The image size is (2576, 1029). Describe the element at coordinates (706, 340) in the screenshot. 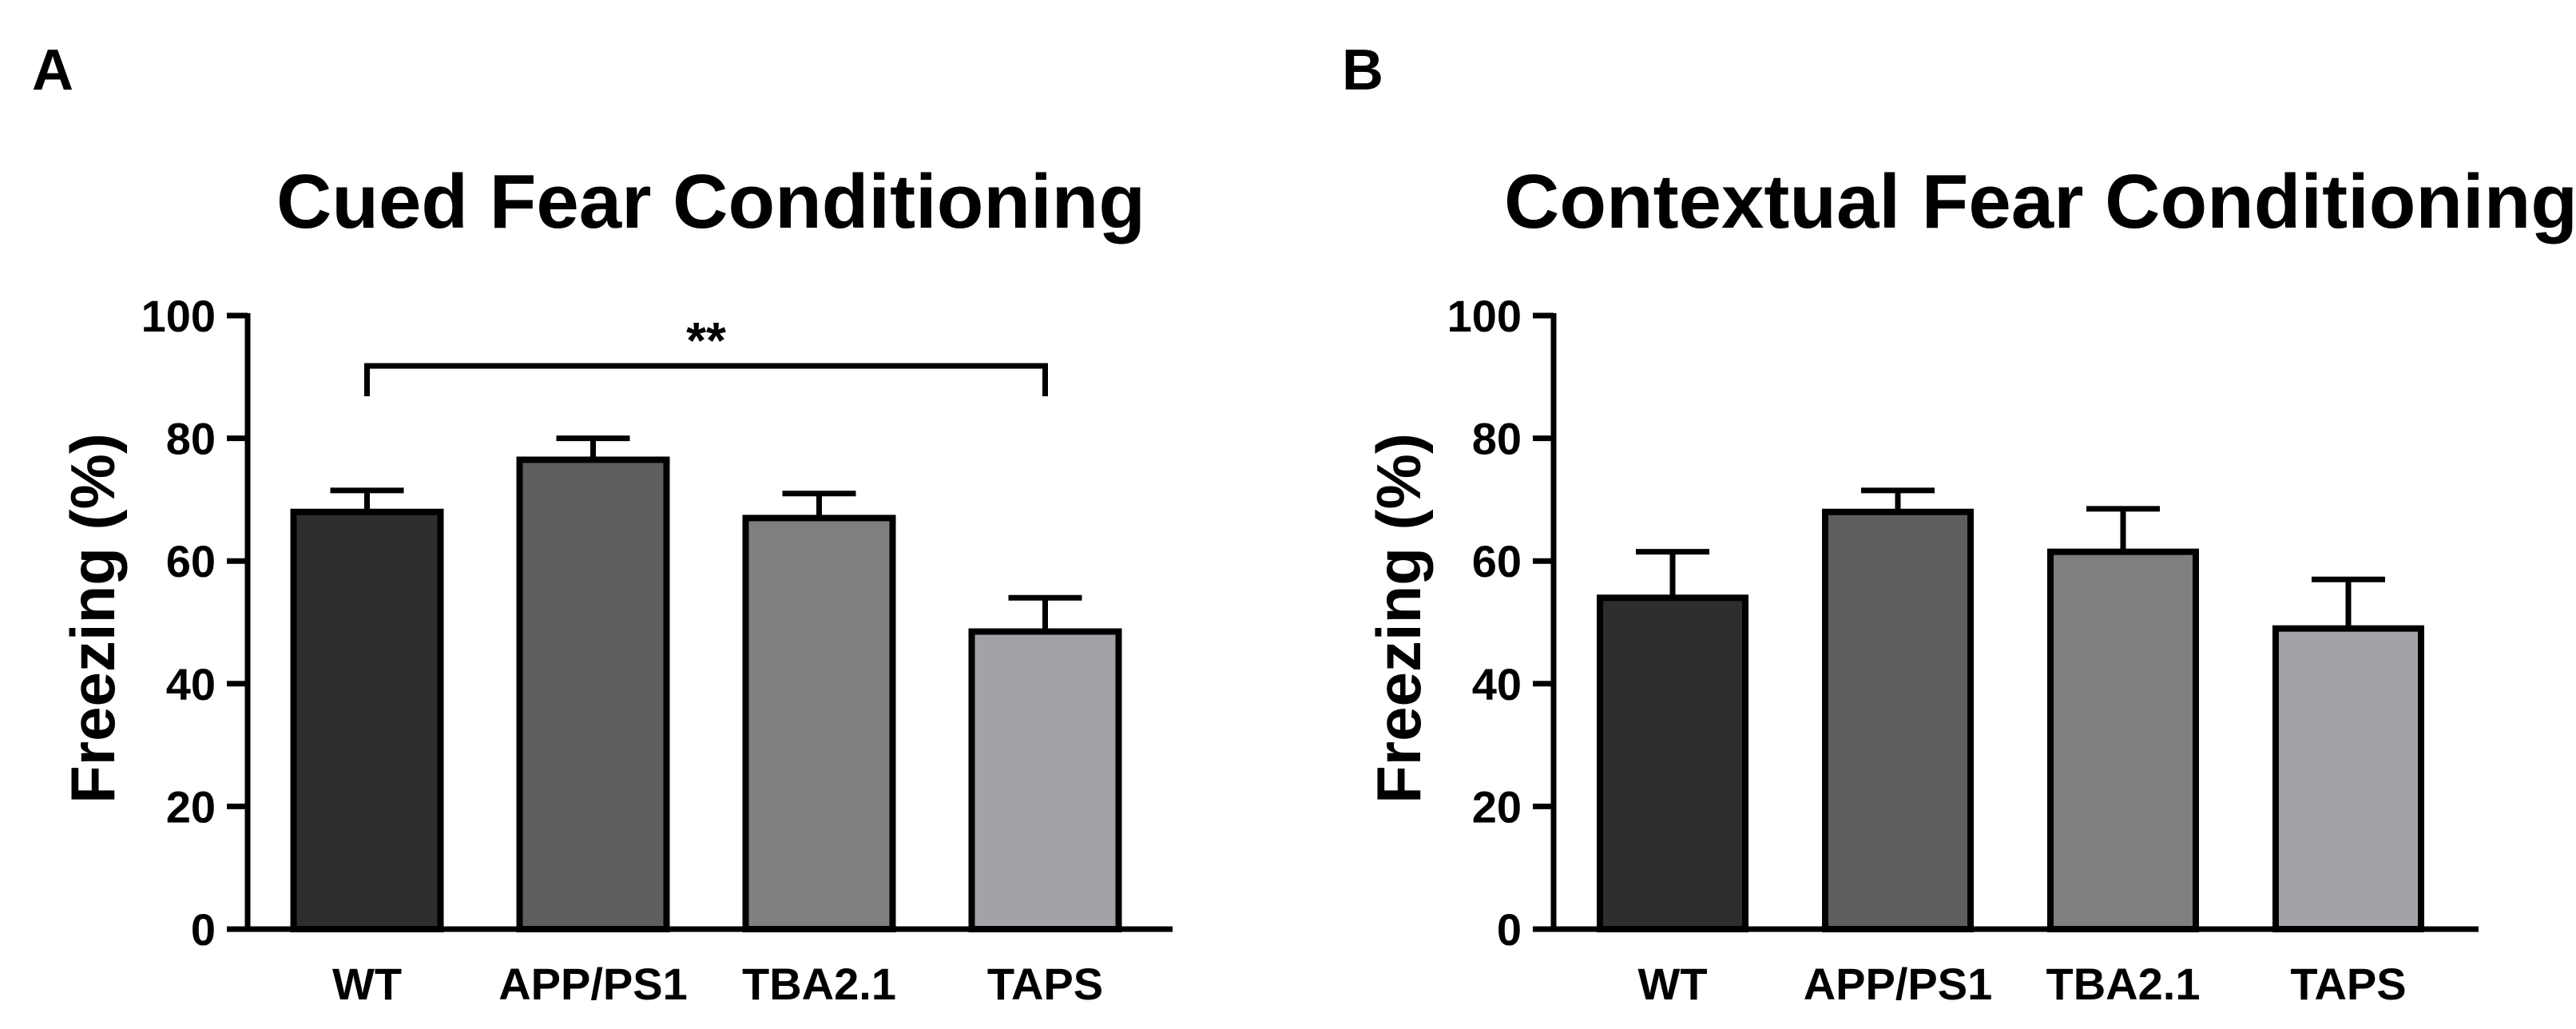

I see `significance-label: **` at that location.